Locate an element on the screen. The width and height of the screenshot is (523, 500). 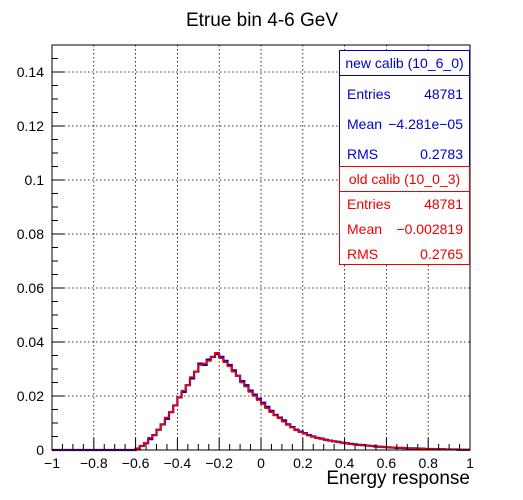
stats-mean-value-new: −4.281e−05 is located at coordinates (425, 124).